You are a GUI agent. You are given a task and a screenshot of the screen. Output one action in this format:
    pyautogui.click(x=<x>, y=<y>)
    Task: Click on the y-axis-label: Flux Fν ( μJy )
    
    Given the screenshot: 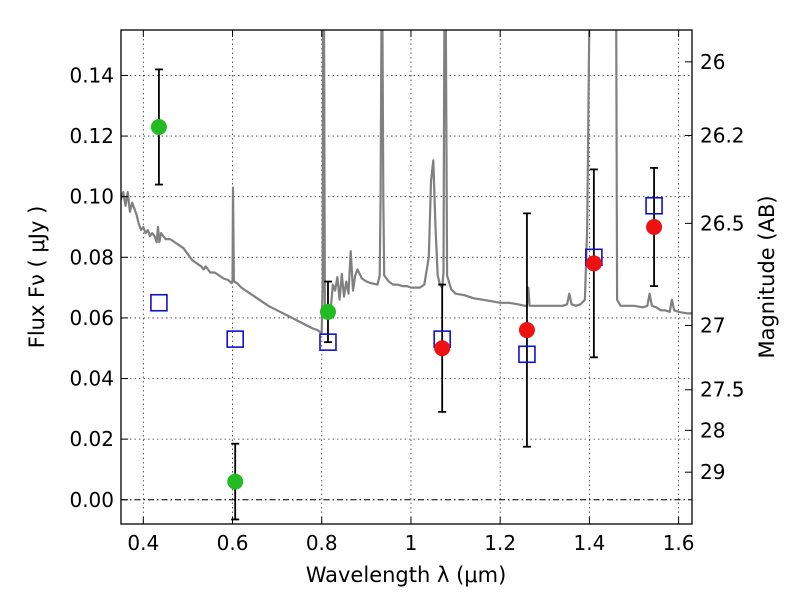 What is the action you would take?
    pyautogui.click(x=37, y=277)
    